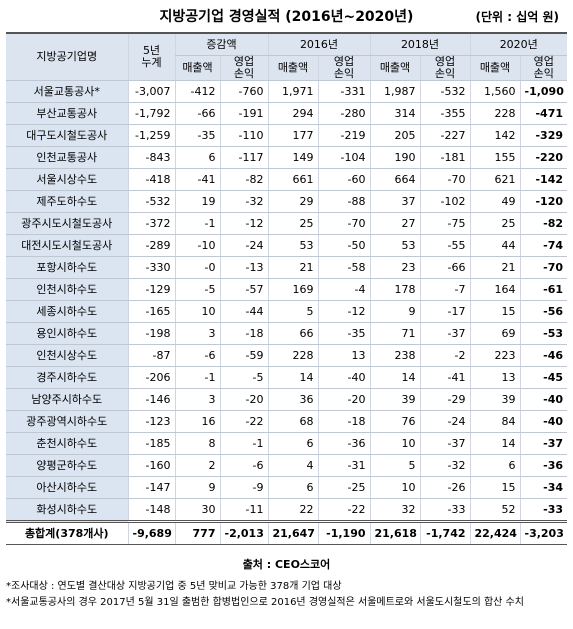 This screenshot has height=629, width=573. Describe the element at coordinates (543, 135) in the screenshot. I see `table-cell: -329` at that location.